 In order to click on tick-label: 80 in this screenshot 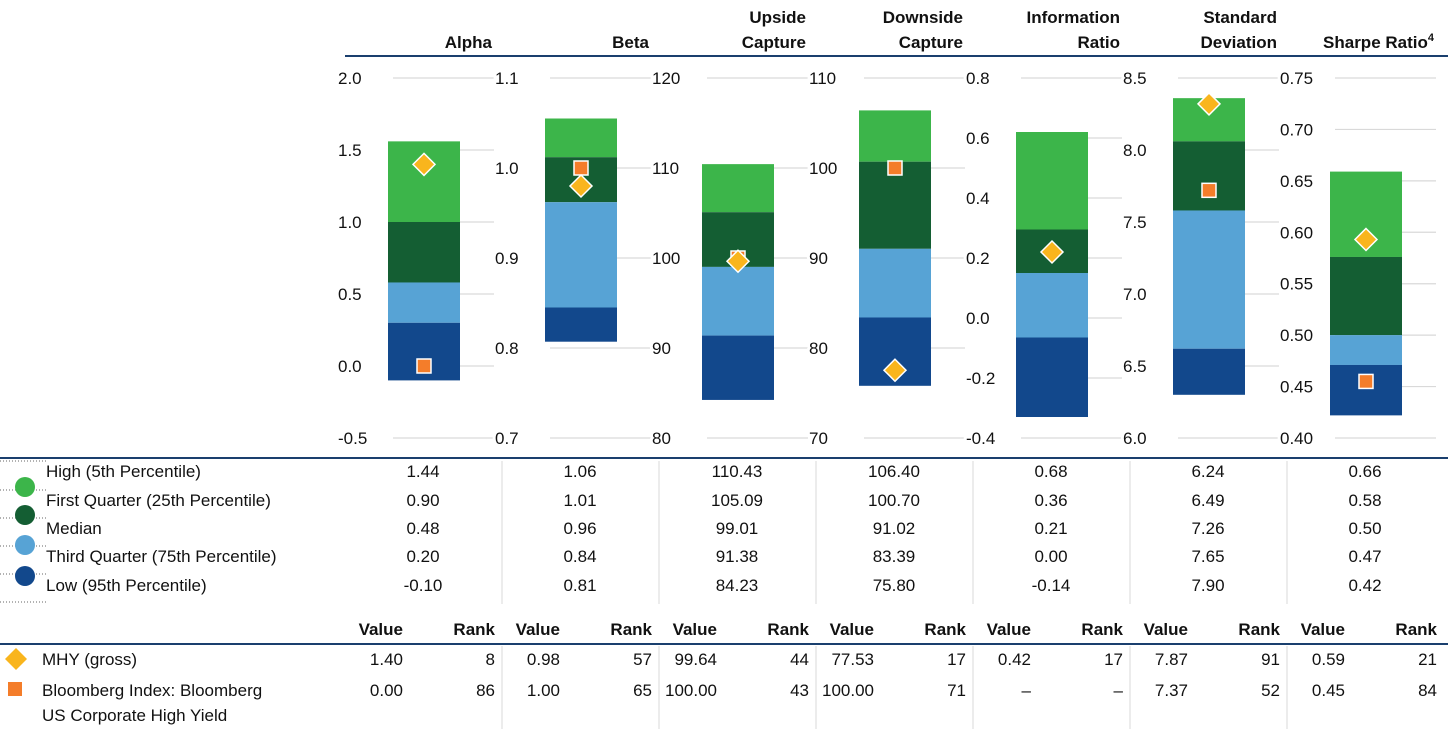, I will do `click(818, 348)`.